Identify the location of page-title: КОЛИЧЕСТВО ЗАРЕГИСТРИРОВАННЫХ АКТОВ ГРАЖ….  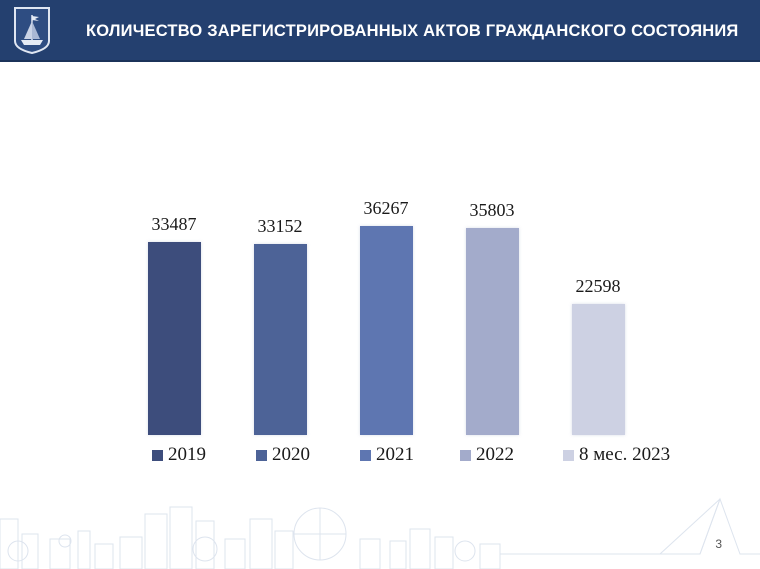
(412, 31).